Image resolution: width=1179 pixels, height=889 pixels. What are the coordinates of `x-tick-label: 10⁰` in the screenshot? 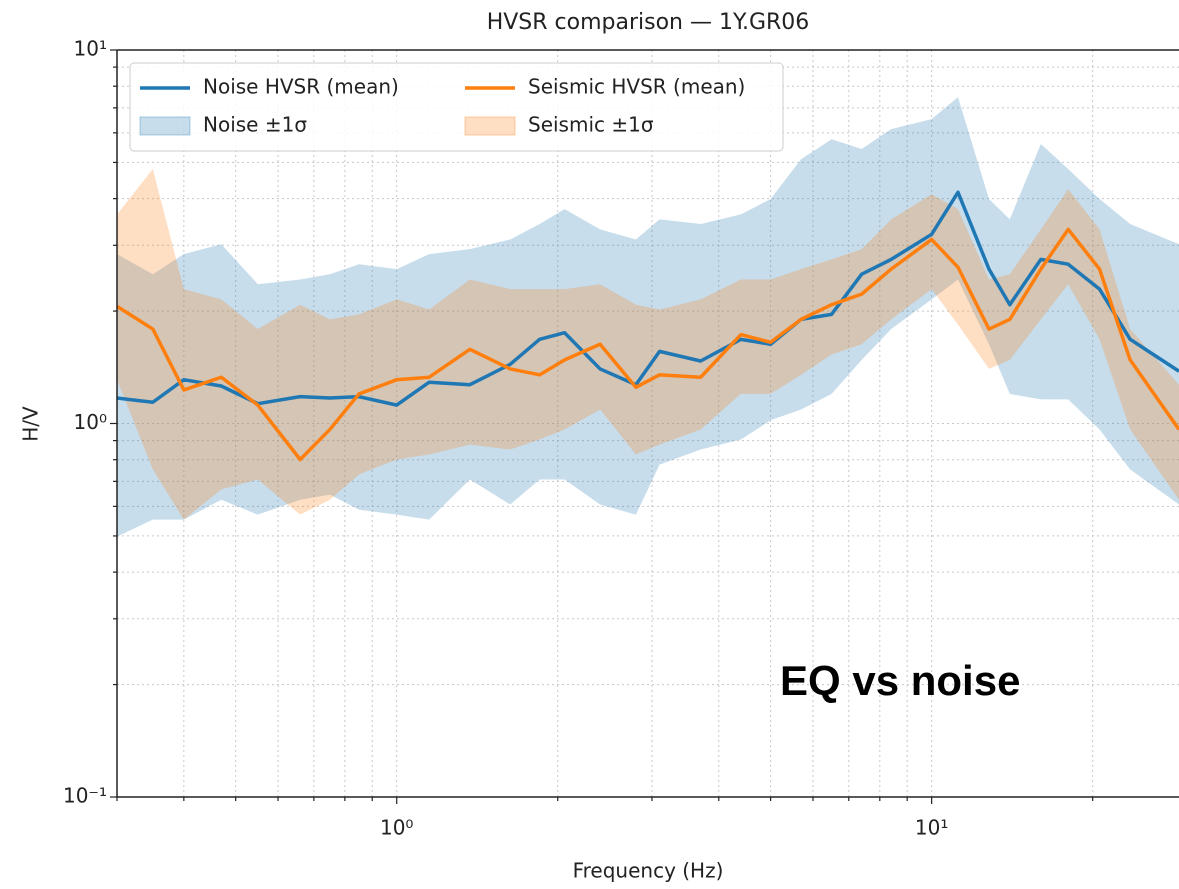 It's located at (396, 828).